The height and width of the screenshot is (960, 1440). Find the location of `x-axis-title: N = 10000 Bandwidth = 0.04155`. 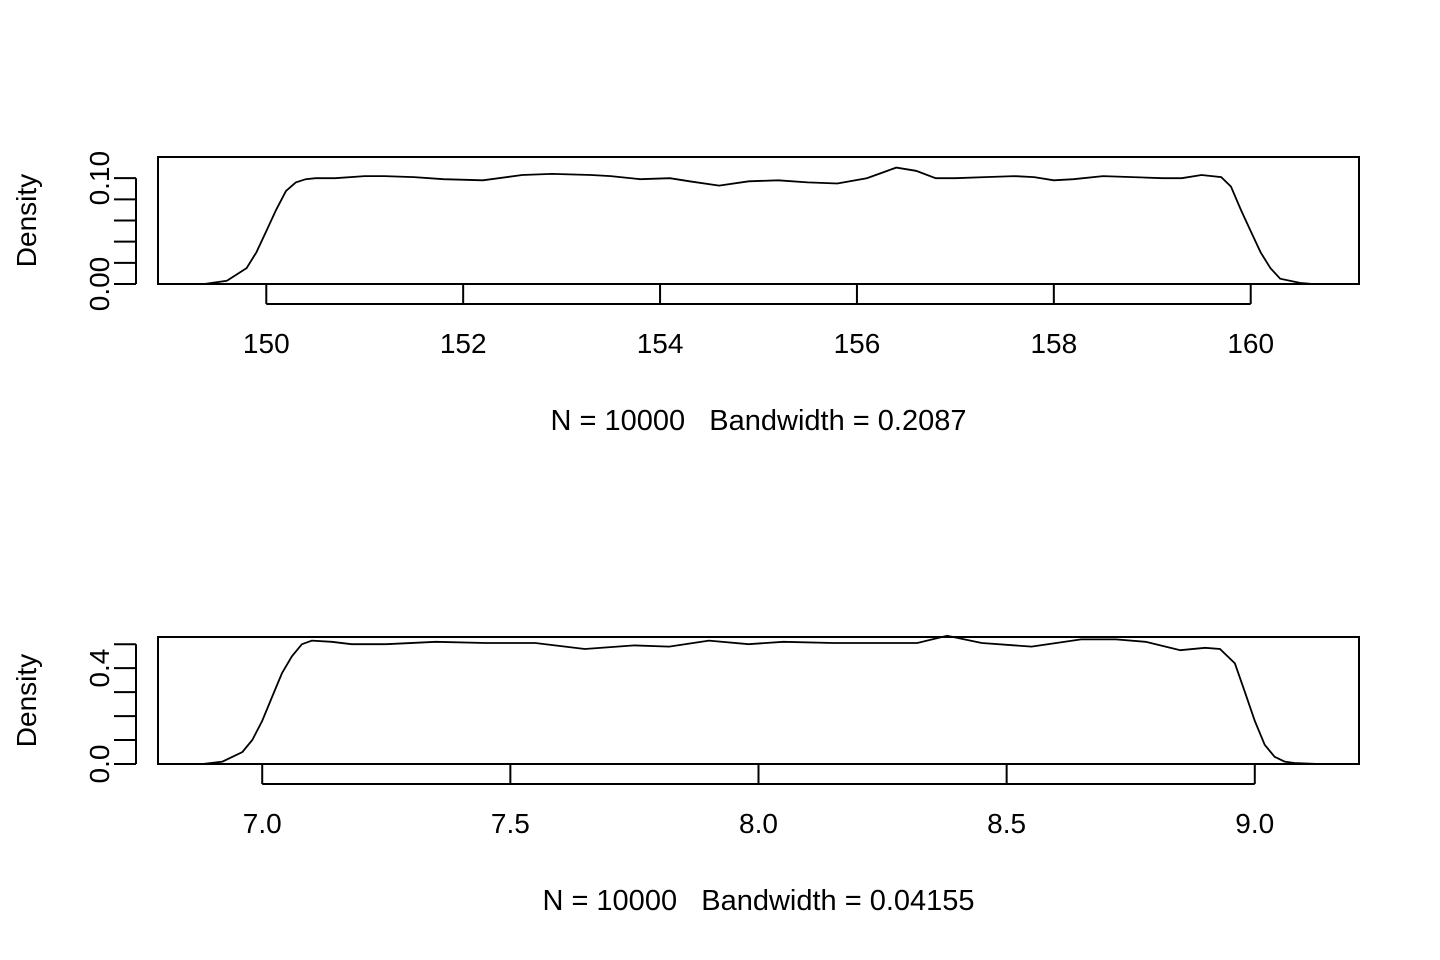

x-axis-title: N = 10000 Bandwidth = 0.04155 is located at coordinates (758, 901).